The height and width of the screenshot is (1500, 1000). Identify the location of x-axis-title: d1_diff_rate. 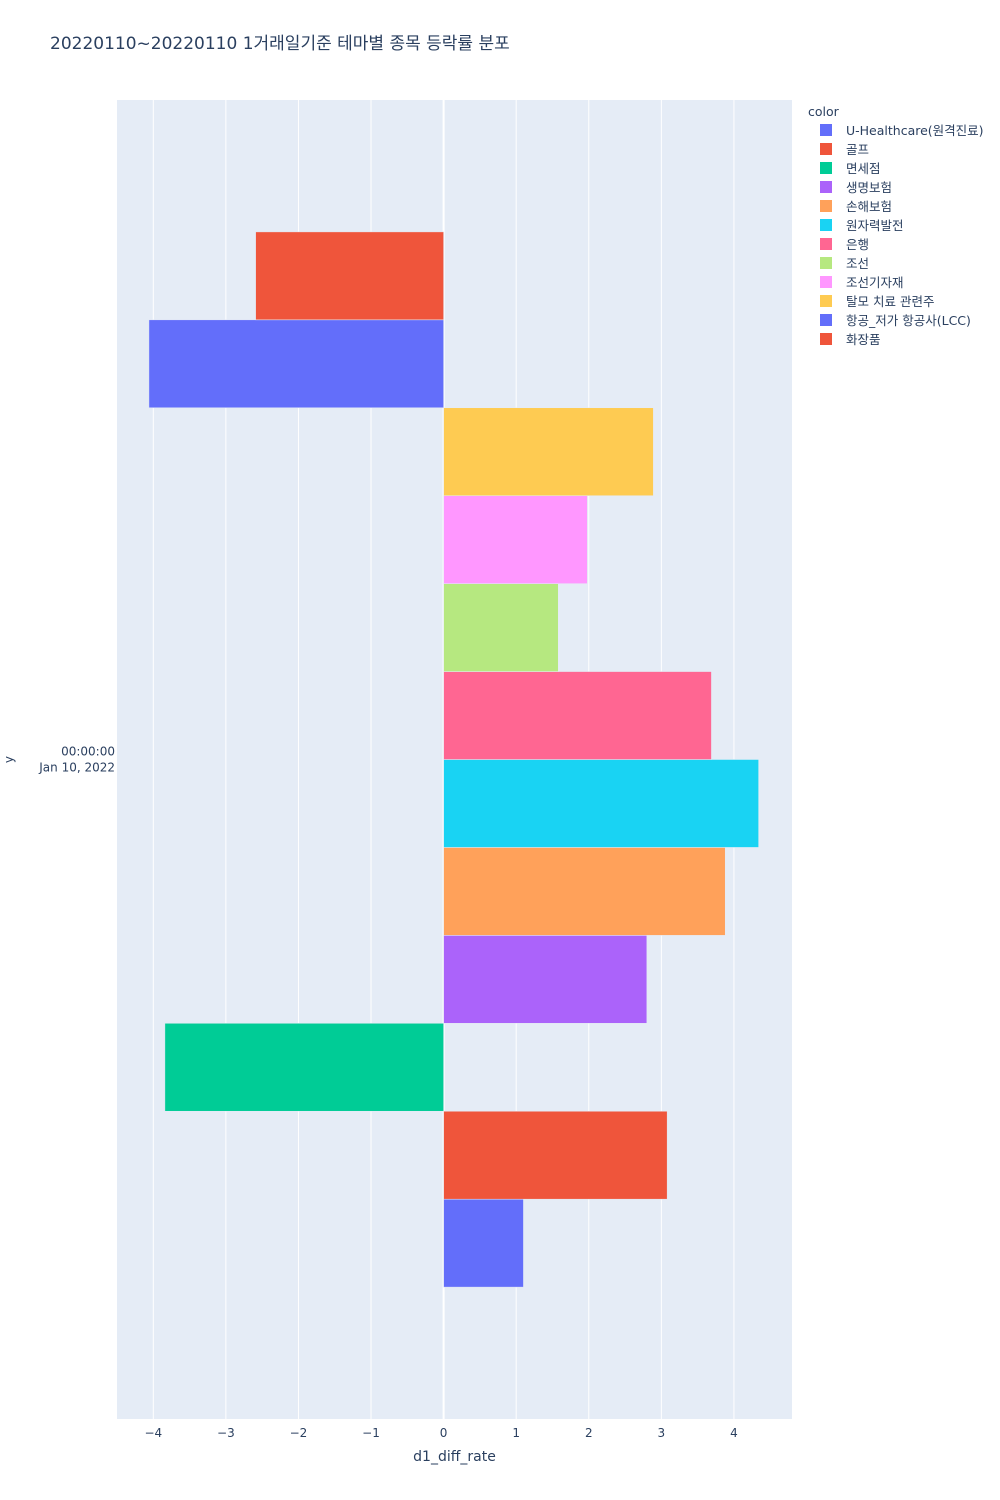
(454, 1457).